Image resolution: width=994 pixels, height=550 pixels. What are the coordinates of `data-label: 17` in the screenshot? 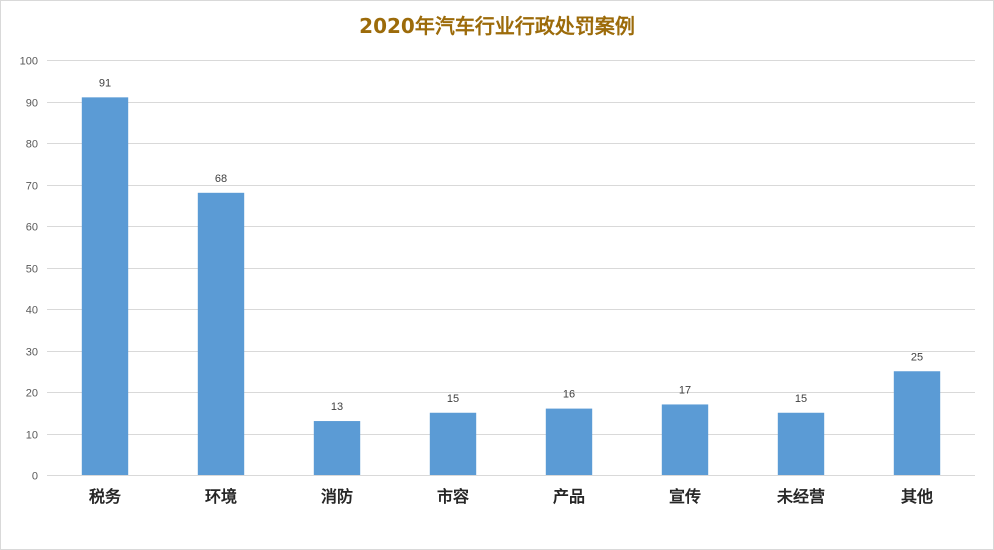 It's located at (685, 390).